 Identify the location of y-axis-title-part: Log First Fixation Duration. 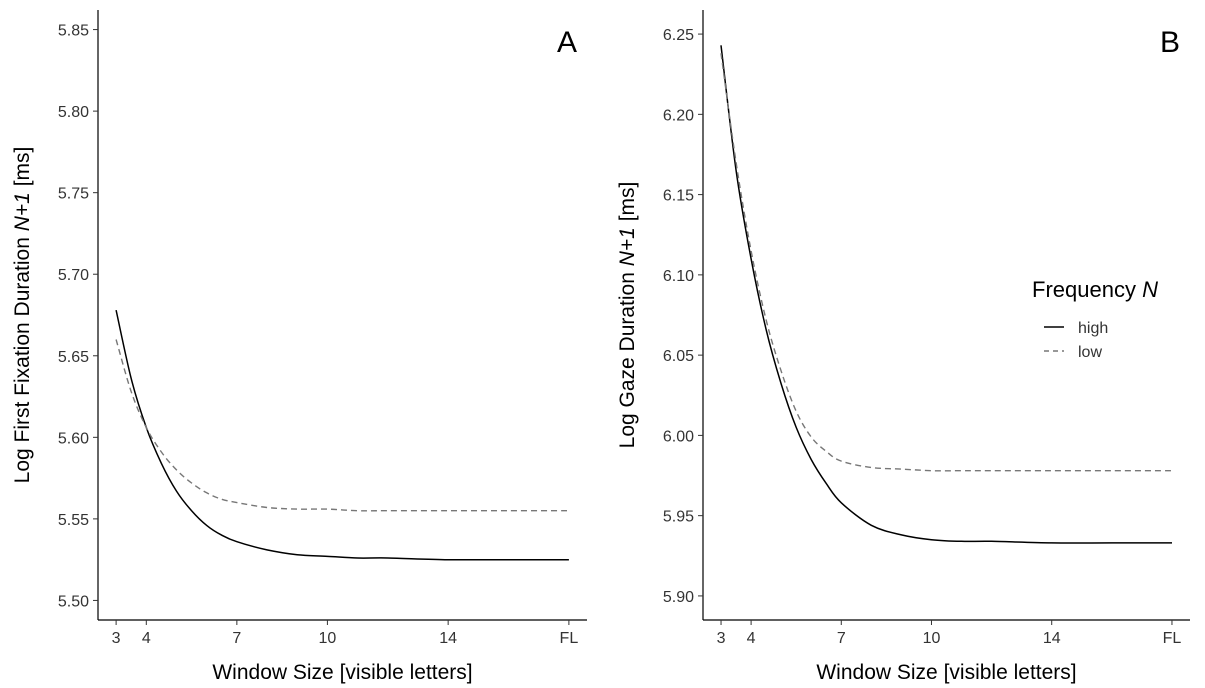
(22, 357).